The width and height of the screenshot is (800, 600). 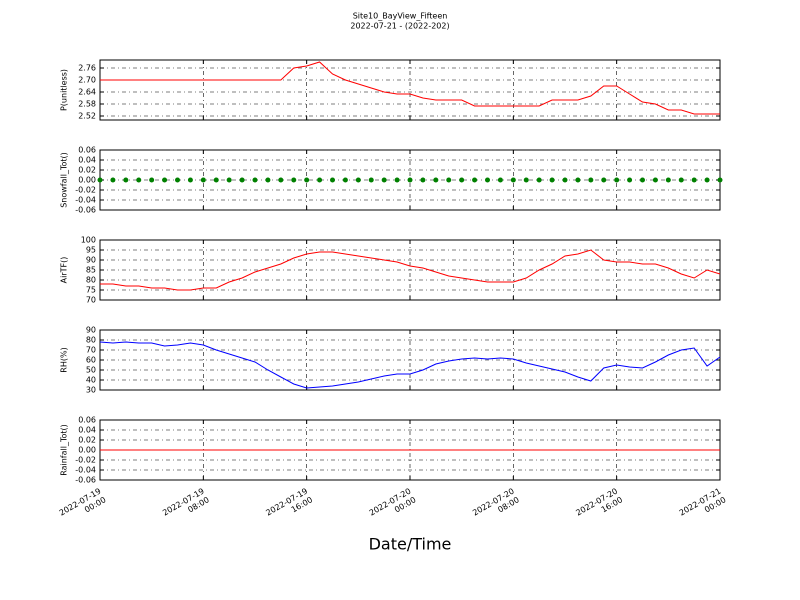 What do you see at coordinates (91, 360) in the screenshot?
I see `y-tick-label: 60` at bounding box center [91, 360].